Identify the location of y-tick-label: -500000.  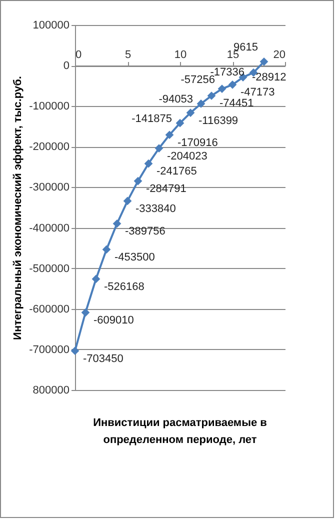
(49, 268).